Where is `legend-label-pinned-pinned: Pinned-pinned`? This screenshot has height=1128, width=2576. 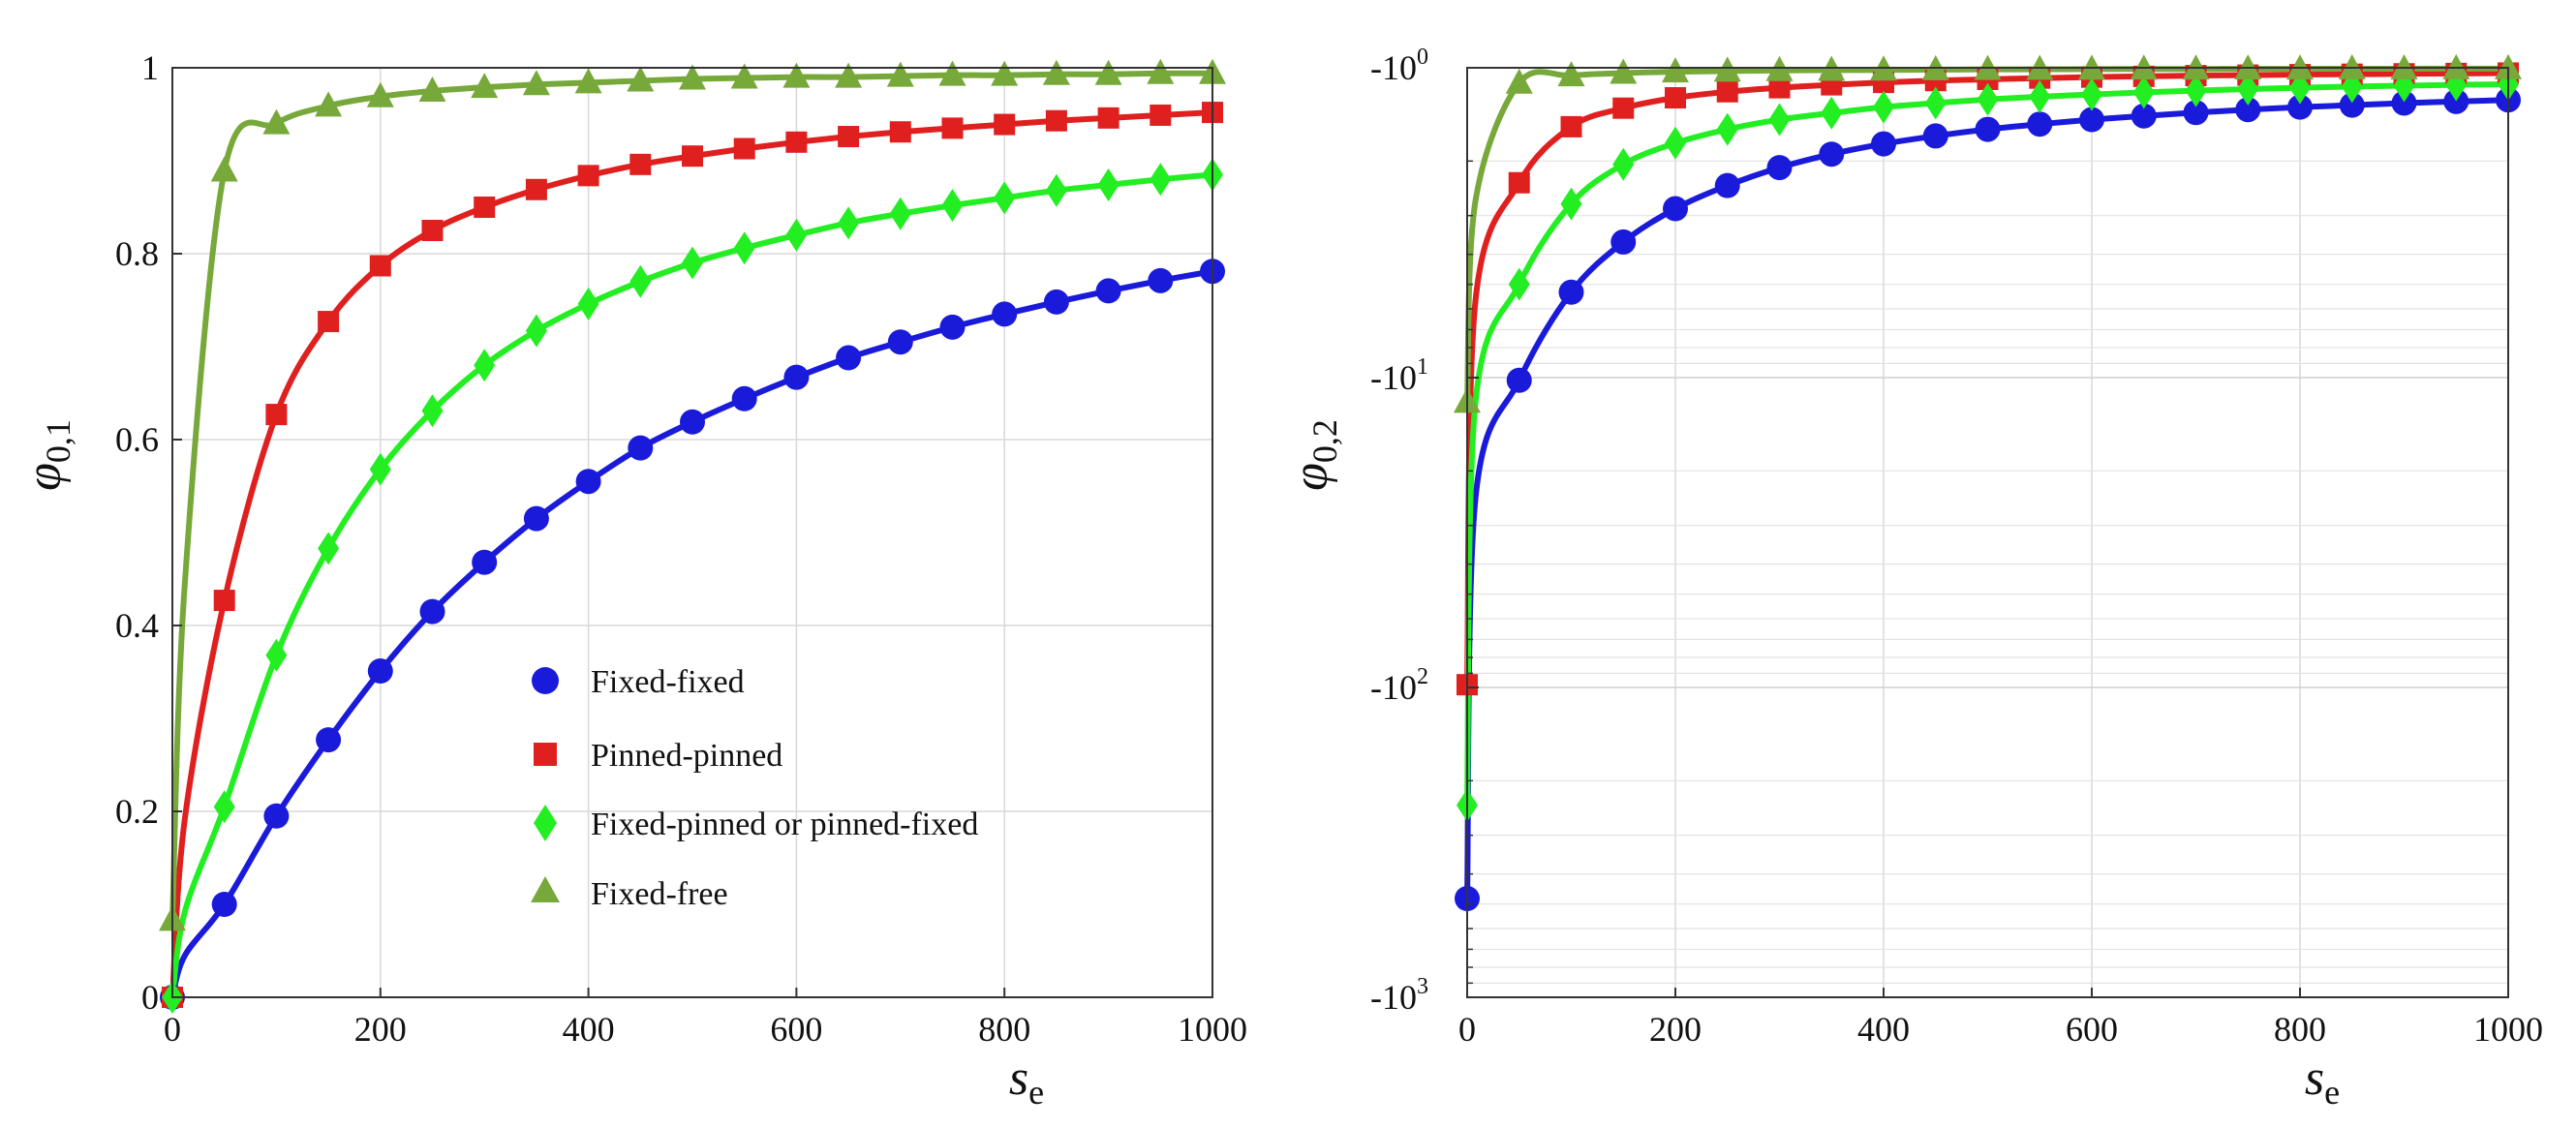 legend-label-pinned-pinned: Pinned-pinned is located at coordinates (686, 756).